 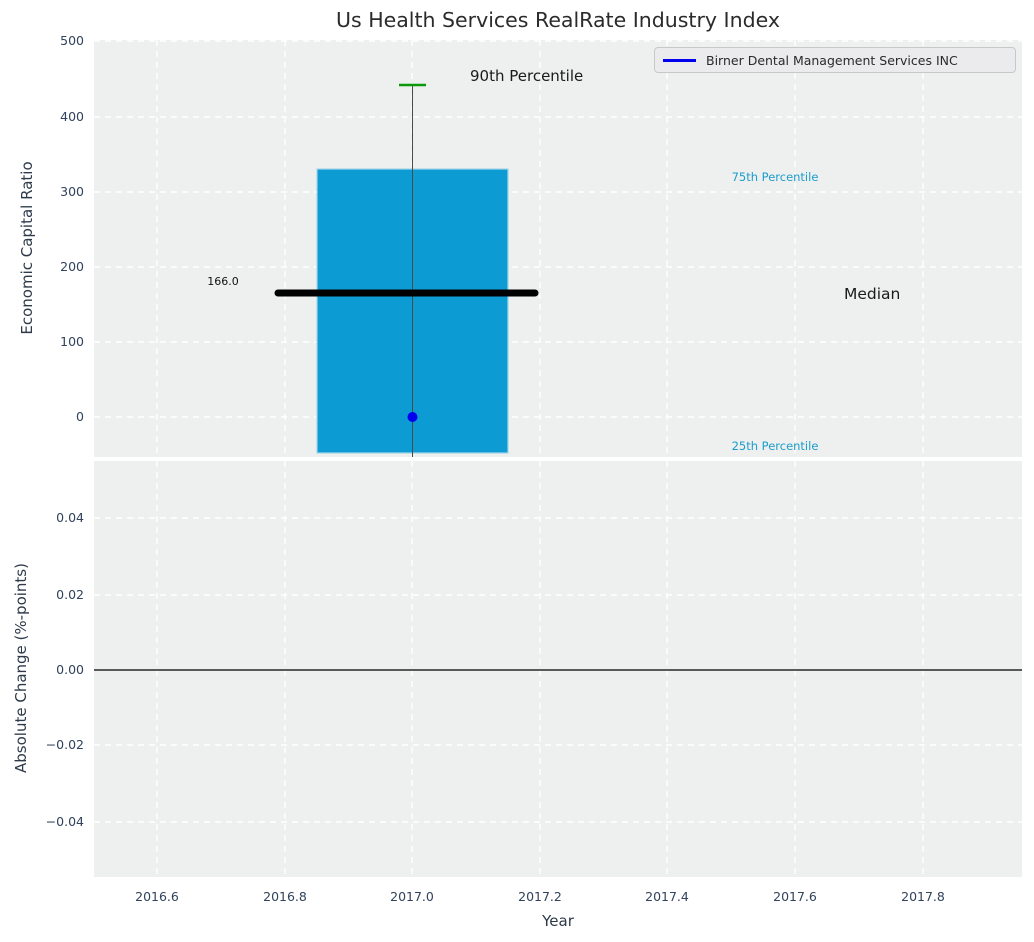 I want to click on p25-annotation: 25th Percentile, so click(x=775, y=446).